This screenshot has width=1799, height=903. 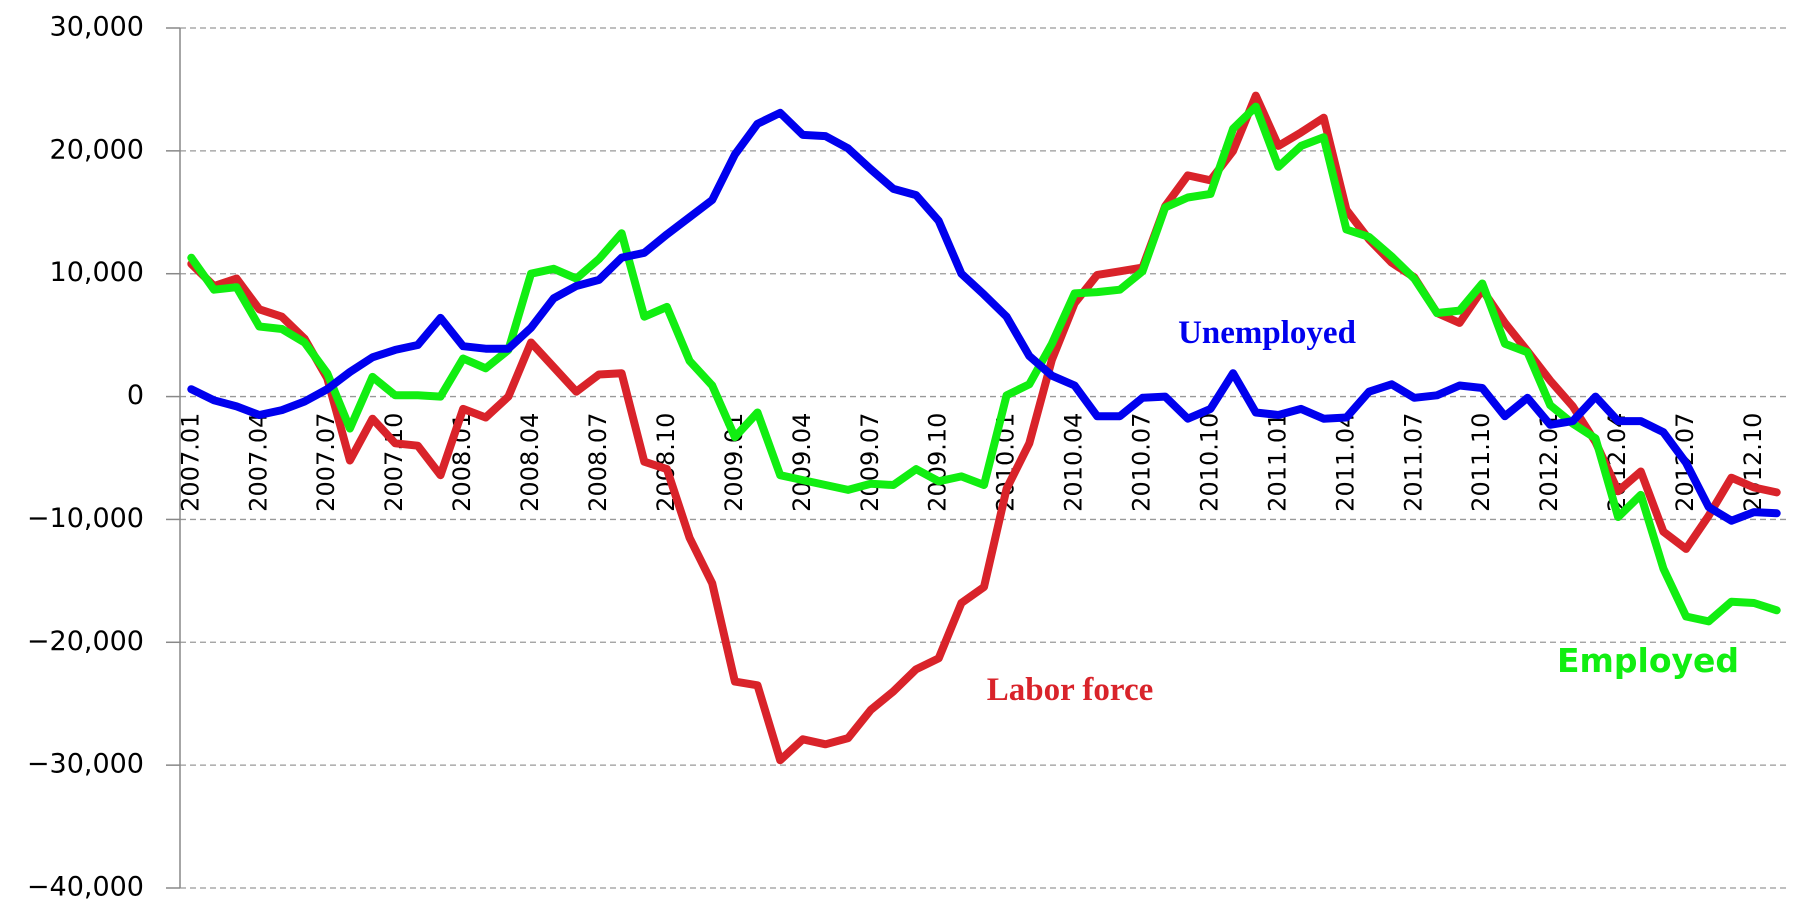 What do you see at coordinates (1142, 462) in the screenshot?
I see `x-tick-label: 2010.07` at bounding box center [1142, 462].